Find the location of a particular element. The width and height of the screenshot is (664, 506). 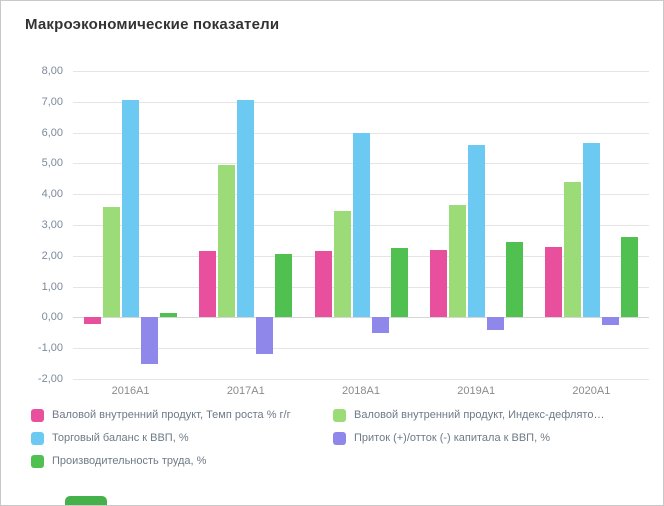

y-tick-label: -1,00 is located at coordinates (50, 348).